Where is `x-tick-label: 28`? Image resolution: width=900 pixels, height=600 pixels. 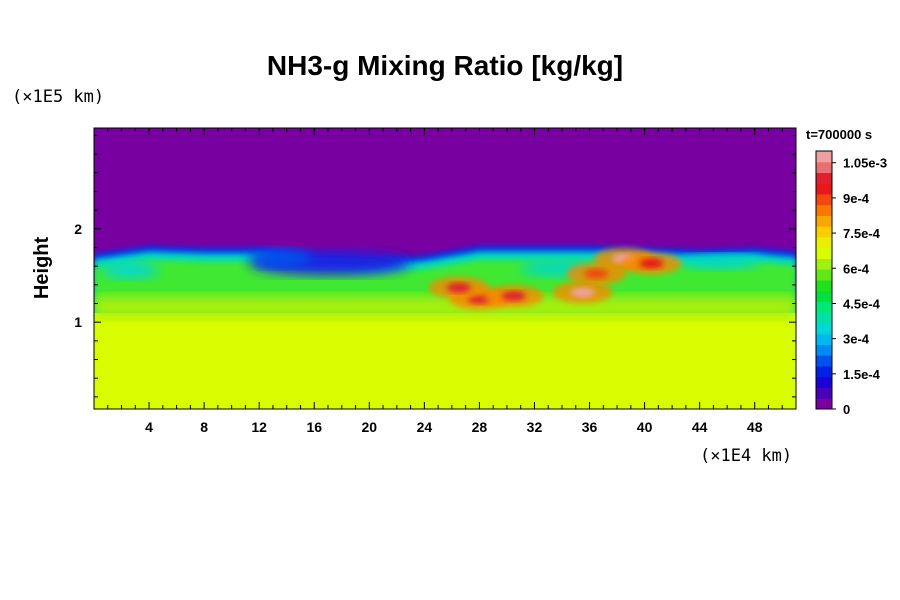
x-tick-label: 28 is located at coordinates (480, 427).